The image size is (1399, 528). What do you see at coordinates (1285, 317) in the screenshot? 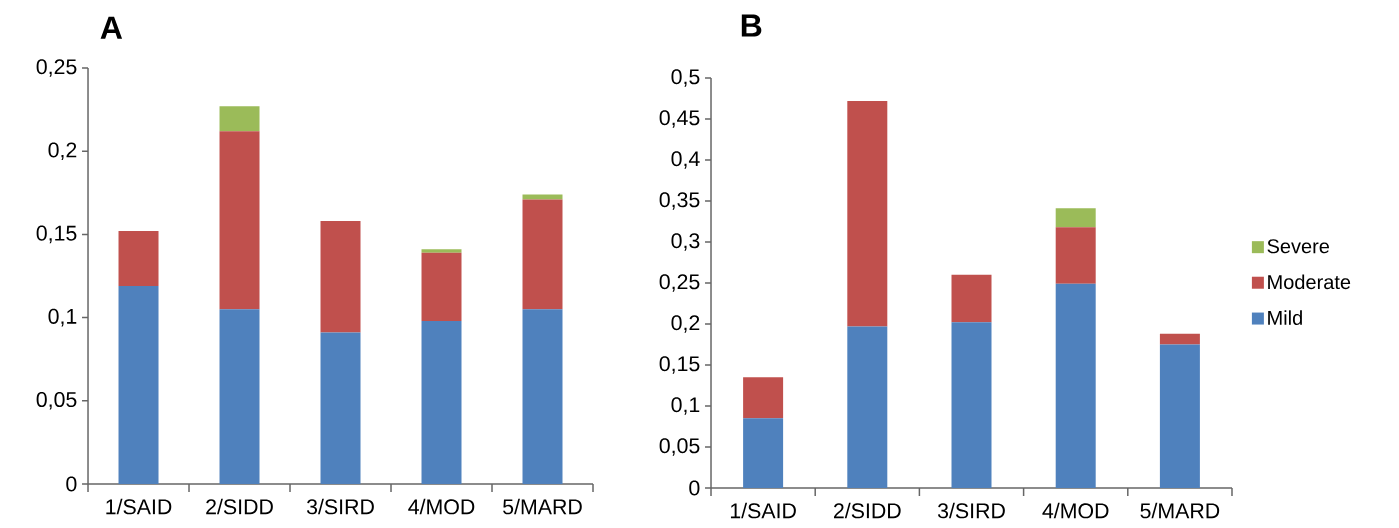
I see `legend-label: Mild` at bounding box center [1285, 317].